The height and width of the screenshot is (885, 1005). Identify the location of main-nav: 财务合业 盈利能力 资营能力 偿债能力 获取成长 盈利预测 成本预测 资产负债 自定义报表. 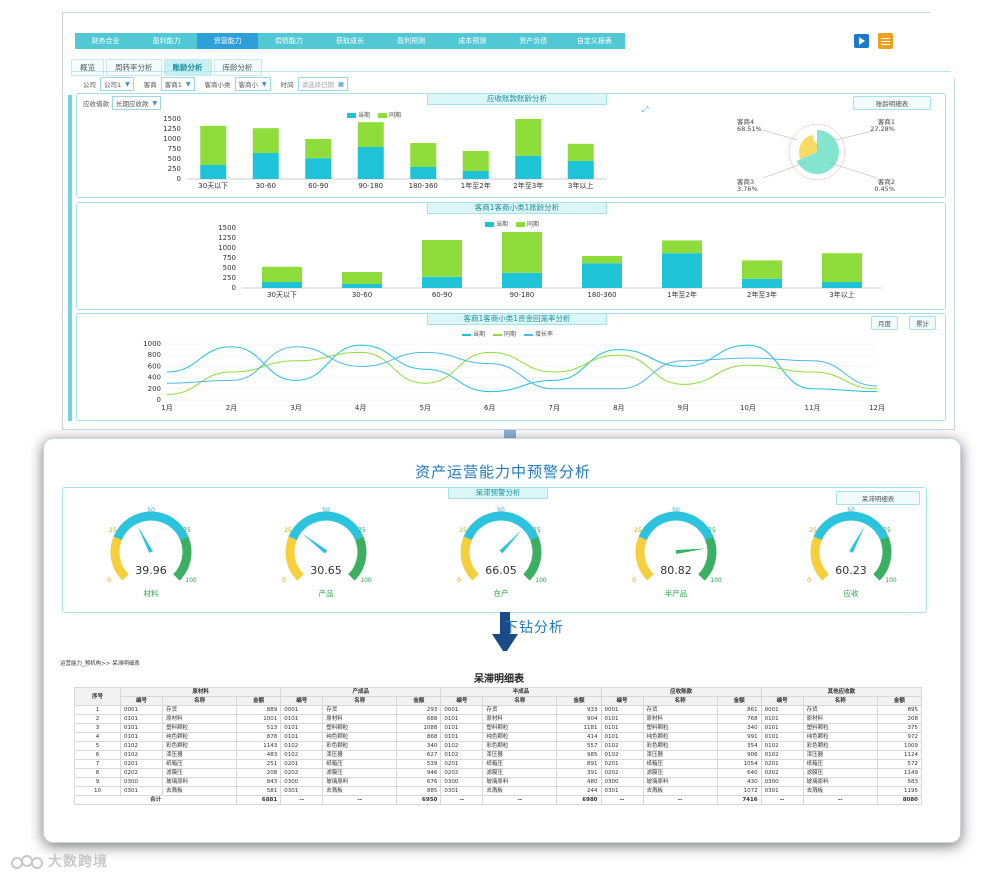
(350, 41).